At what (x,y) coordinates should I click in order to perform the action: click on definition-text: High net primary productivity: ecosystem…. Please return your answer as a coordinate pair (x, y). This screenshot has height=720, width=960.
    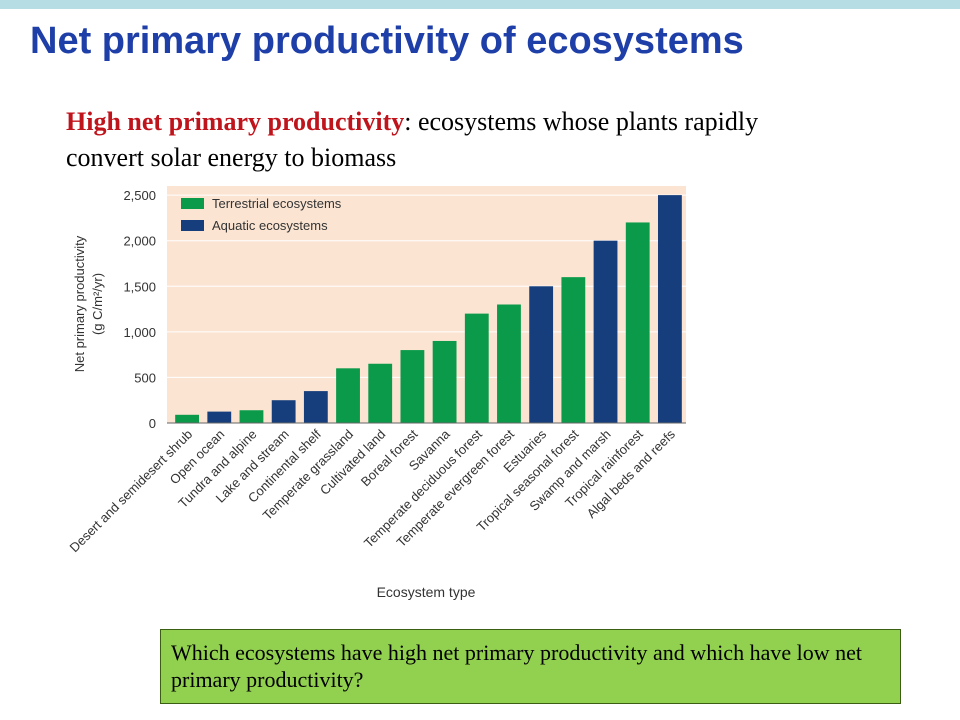
    Looking at the image, I should click on (446, 140).